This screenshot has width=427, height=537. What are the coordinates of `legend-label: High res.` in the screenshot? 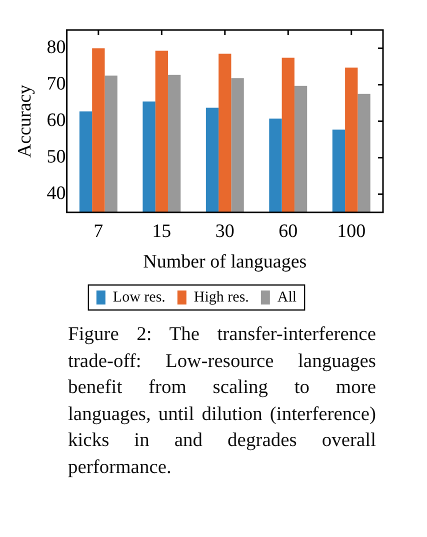 It's located at (221, 297).